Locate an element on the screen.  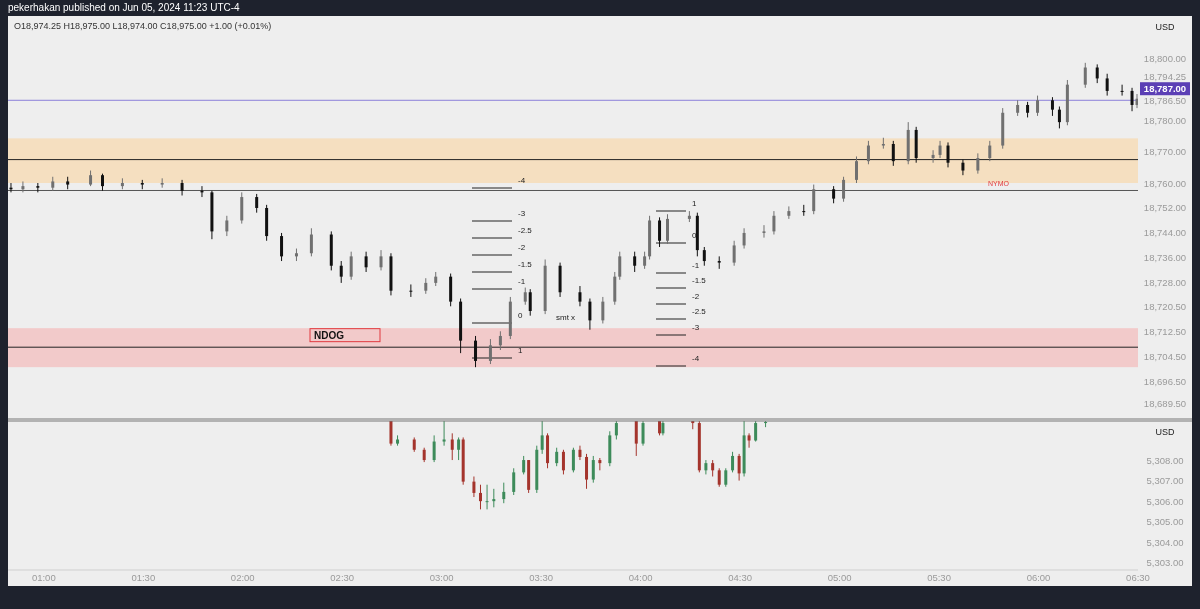
x-tick-label: 04:30 is located at coordinates (740, 577).